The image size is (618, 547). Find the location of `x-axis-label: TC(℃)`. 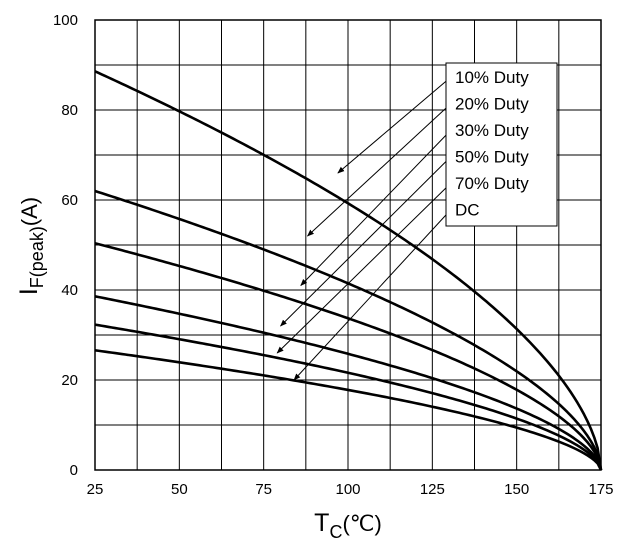

x-axis-label: TC(℃) is located at coordinates (348, 525).